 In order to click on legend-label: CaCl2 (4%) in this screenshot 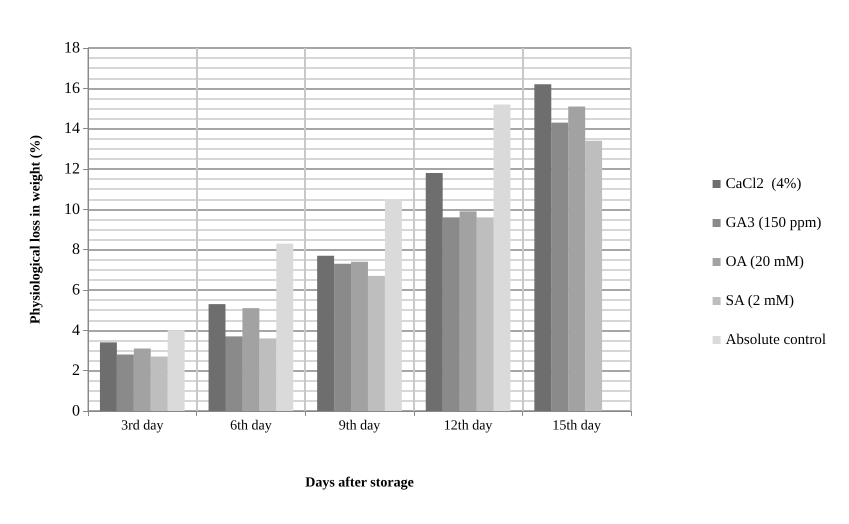, I will do `click(764, 184)`.